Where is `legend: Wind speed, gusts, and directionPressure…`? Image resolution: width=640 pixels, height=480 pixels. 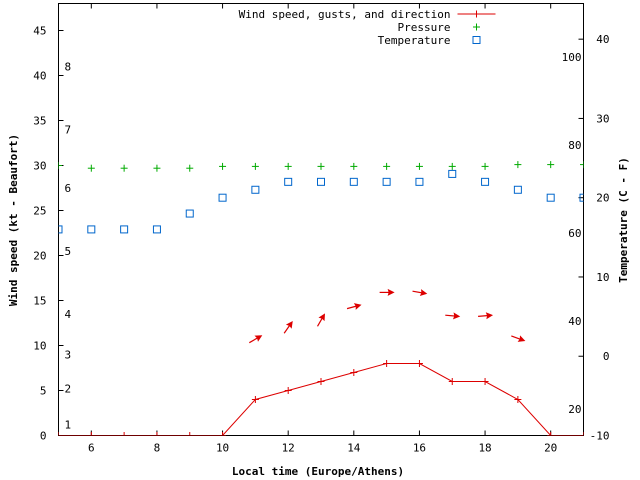 legend: Wind speed, gusts, and directionPressure… is located at coordinates (367, 27).